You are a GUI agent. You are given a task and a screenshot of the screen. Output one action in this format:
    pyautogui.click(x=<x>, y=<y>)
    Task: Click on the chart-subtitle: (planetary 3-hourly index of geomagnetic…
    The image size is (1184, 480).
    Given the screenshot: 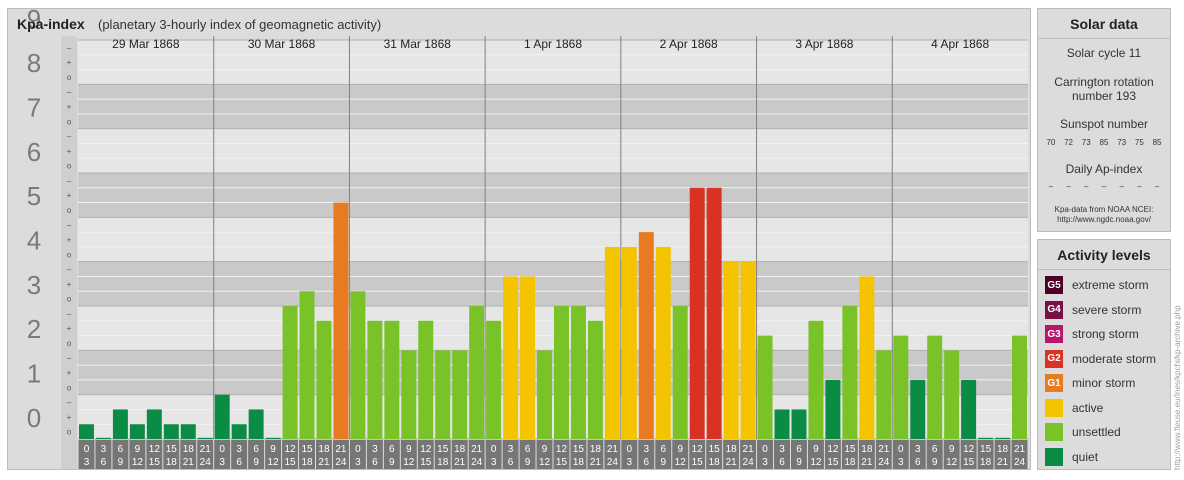 What is the action you would take?
    pyautogui.click(x=239, y=24)
    